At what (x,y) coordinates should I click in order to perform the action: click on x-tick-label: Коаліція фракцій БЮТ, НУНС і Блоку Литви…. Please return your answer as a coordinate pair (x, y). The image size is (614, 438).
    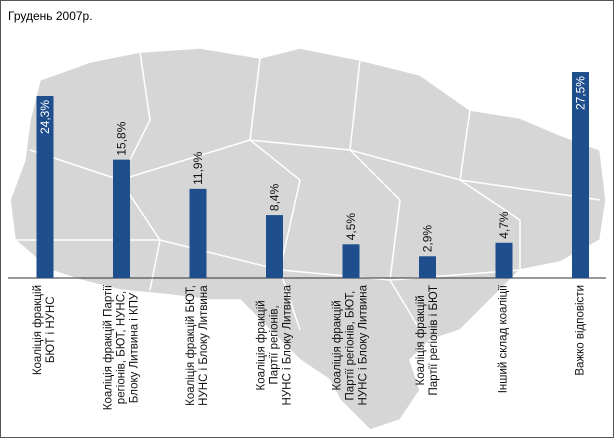
    Looking at the image, I should click on (197, 345).